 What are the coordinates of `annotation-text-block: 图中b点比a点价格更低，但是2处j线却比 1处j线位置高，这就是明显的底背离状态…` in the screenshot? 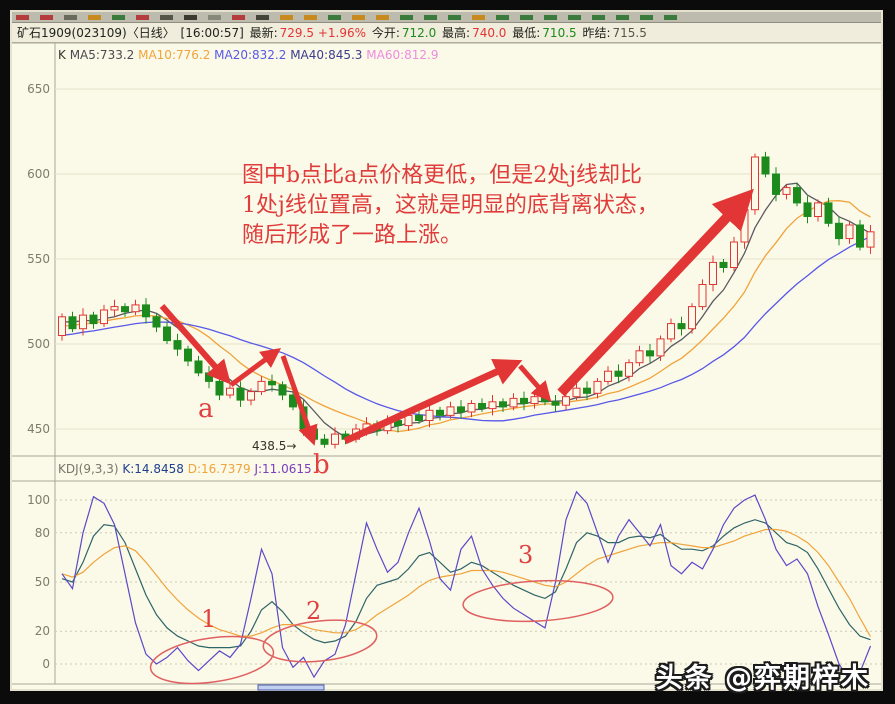 It's located at (482, 206).